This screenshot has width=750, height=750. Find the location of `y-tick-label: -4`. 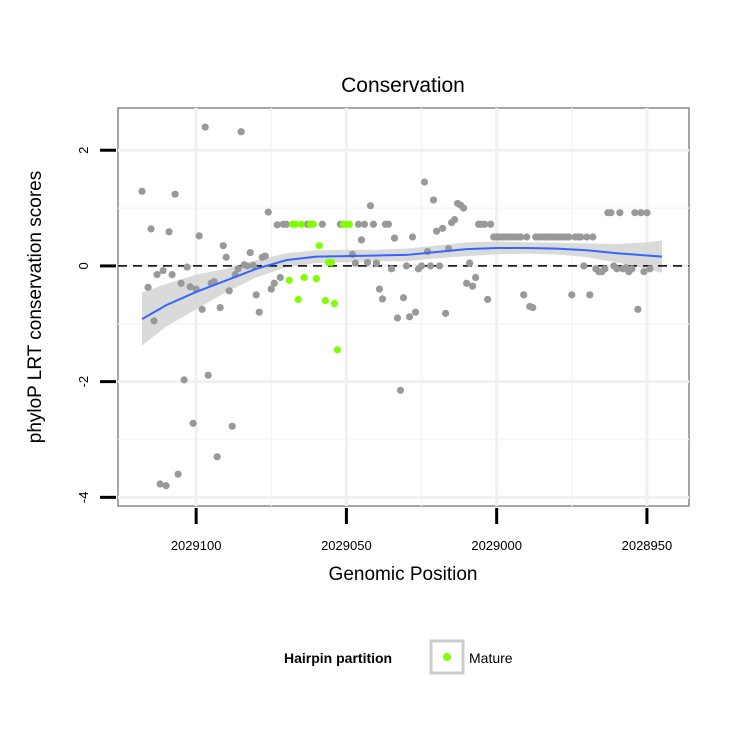

y-tick-label: -4 is located at coordinates (83, 498).